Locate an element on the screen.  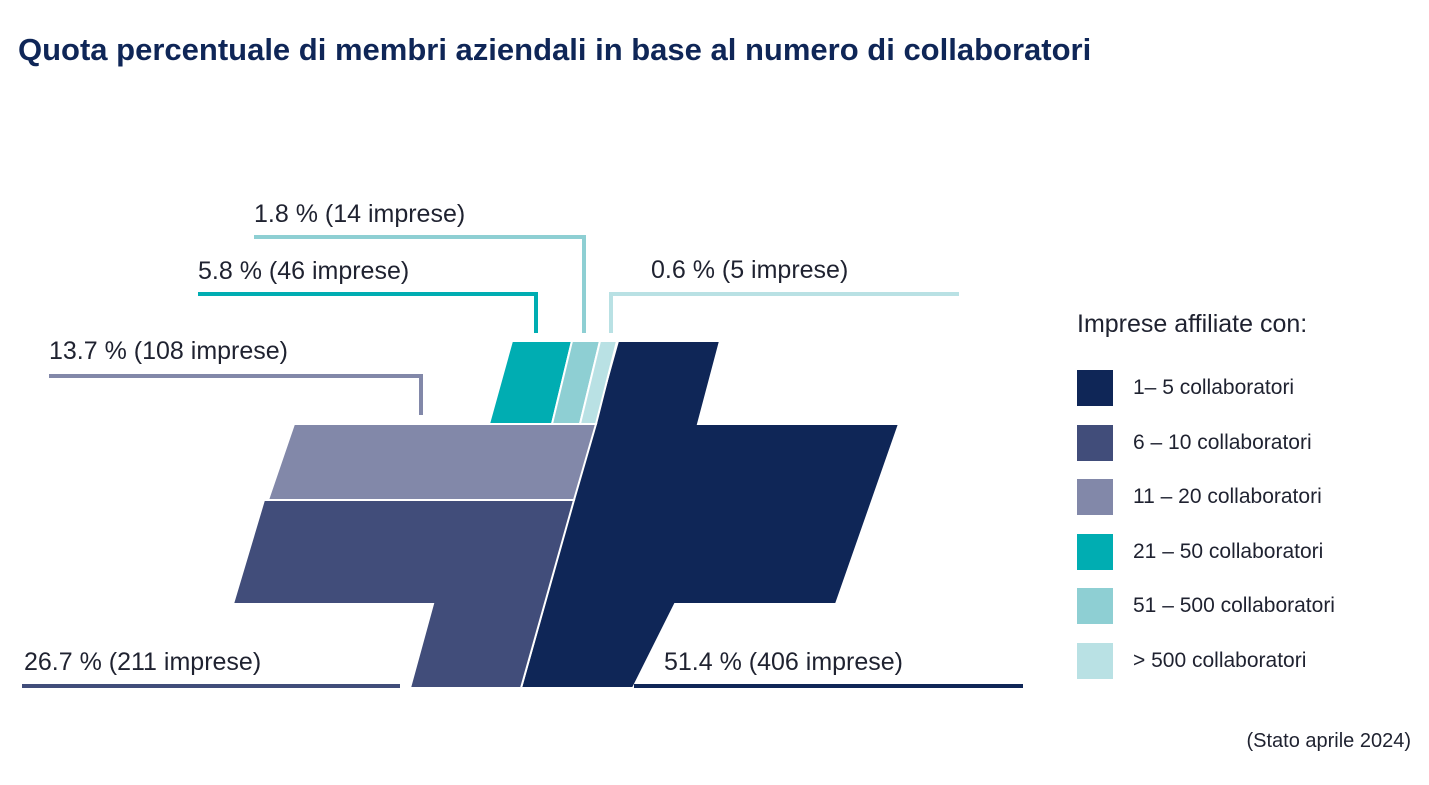
legend-item-over-500: > 500 collaboratori is located at coordinates (1247, 661).